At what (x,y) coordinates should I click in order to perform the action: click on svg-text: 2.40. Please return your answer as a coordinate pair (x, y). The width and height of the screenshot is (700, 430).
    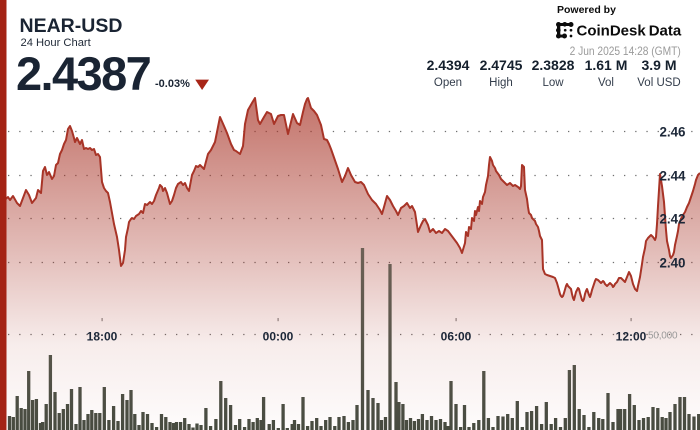
    Looking at the image, I should click on (672, 262).